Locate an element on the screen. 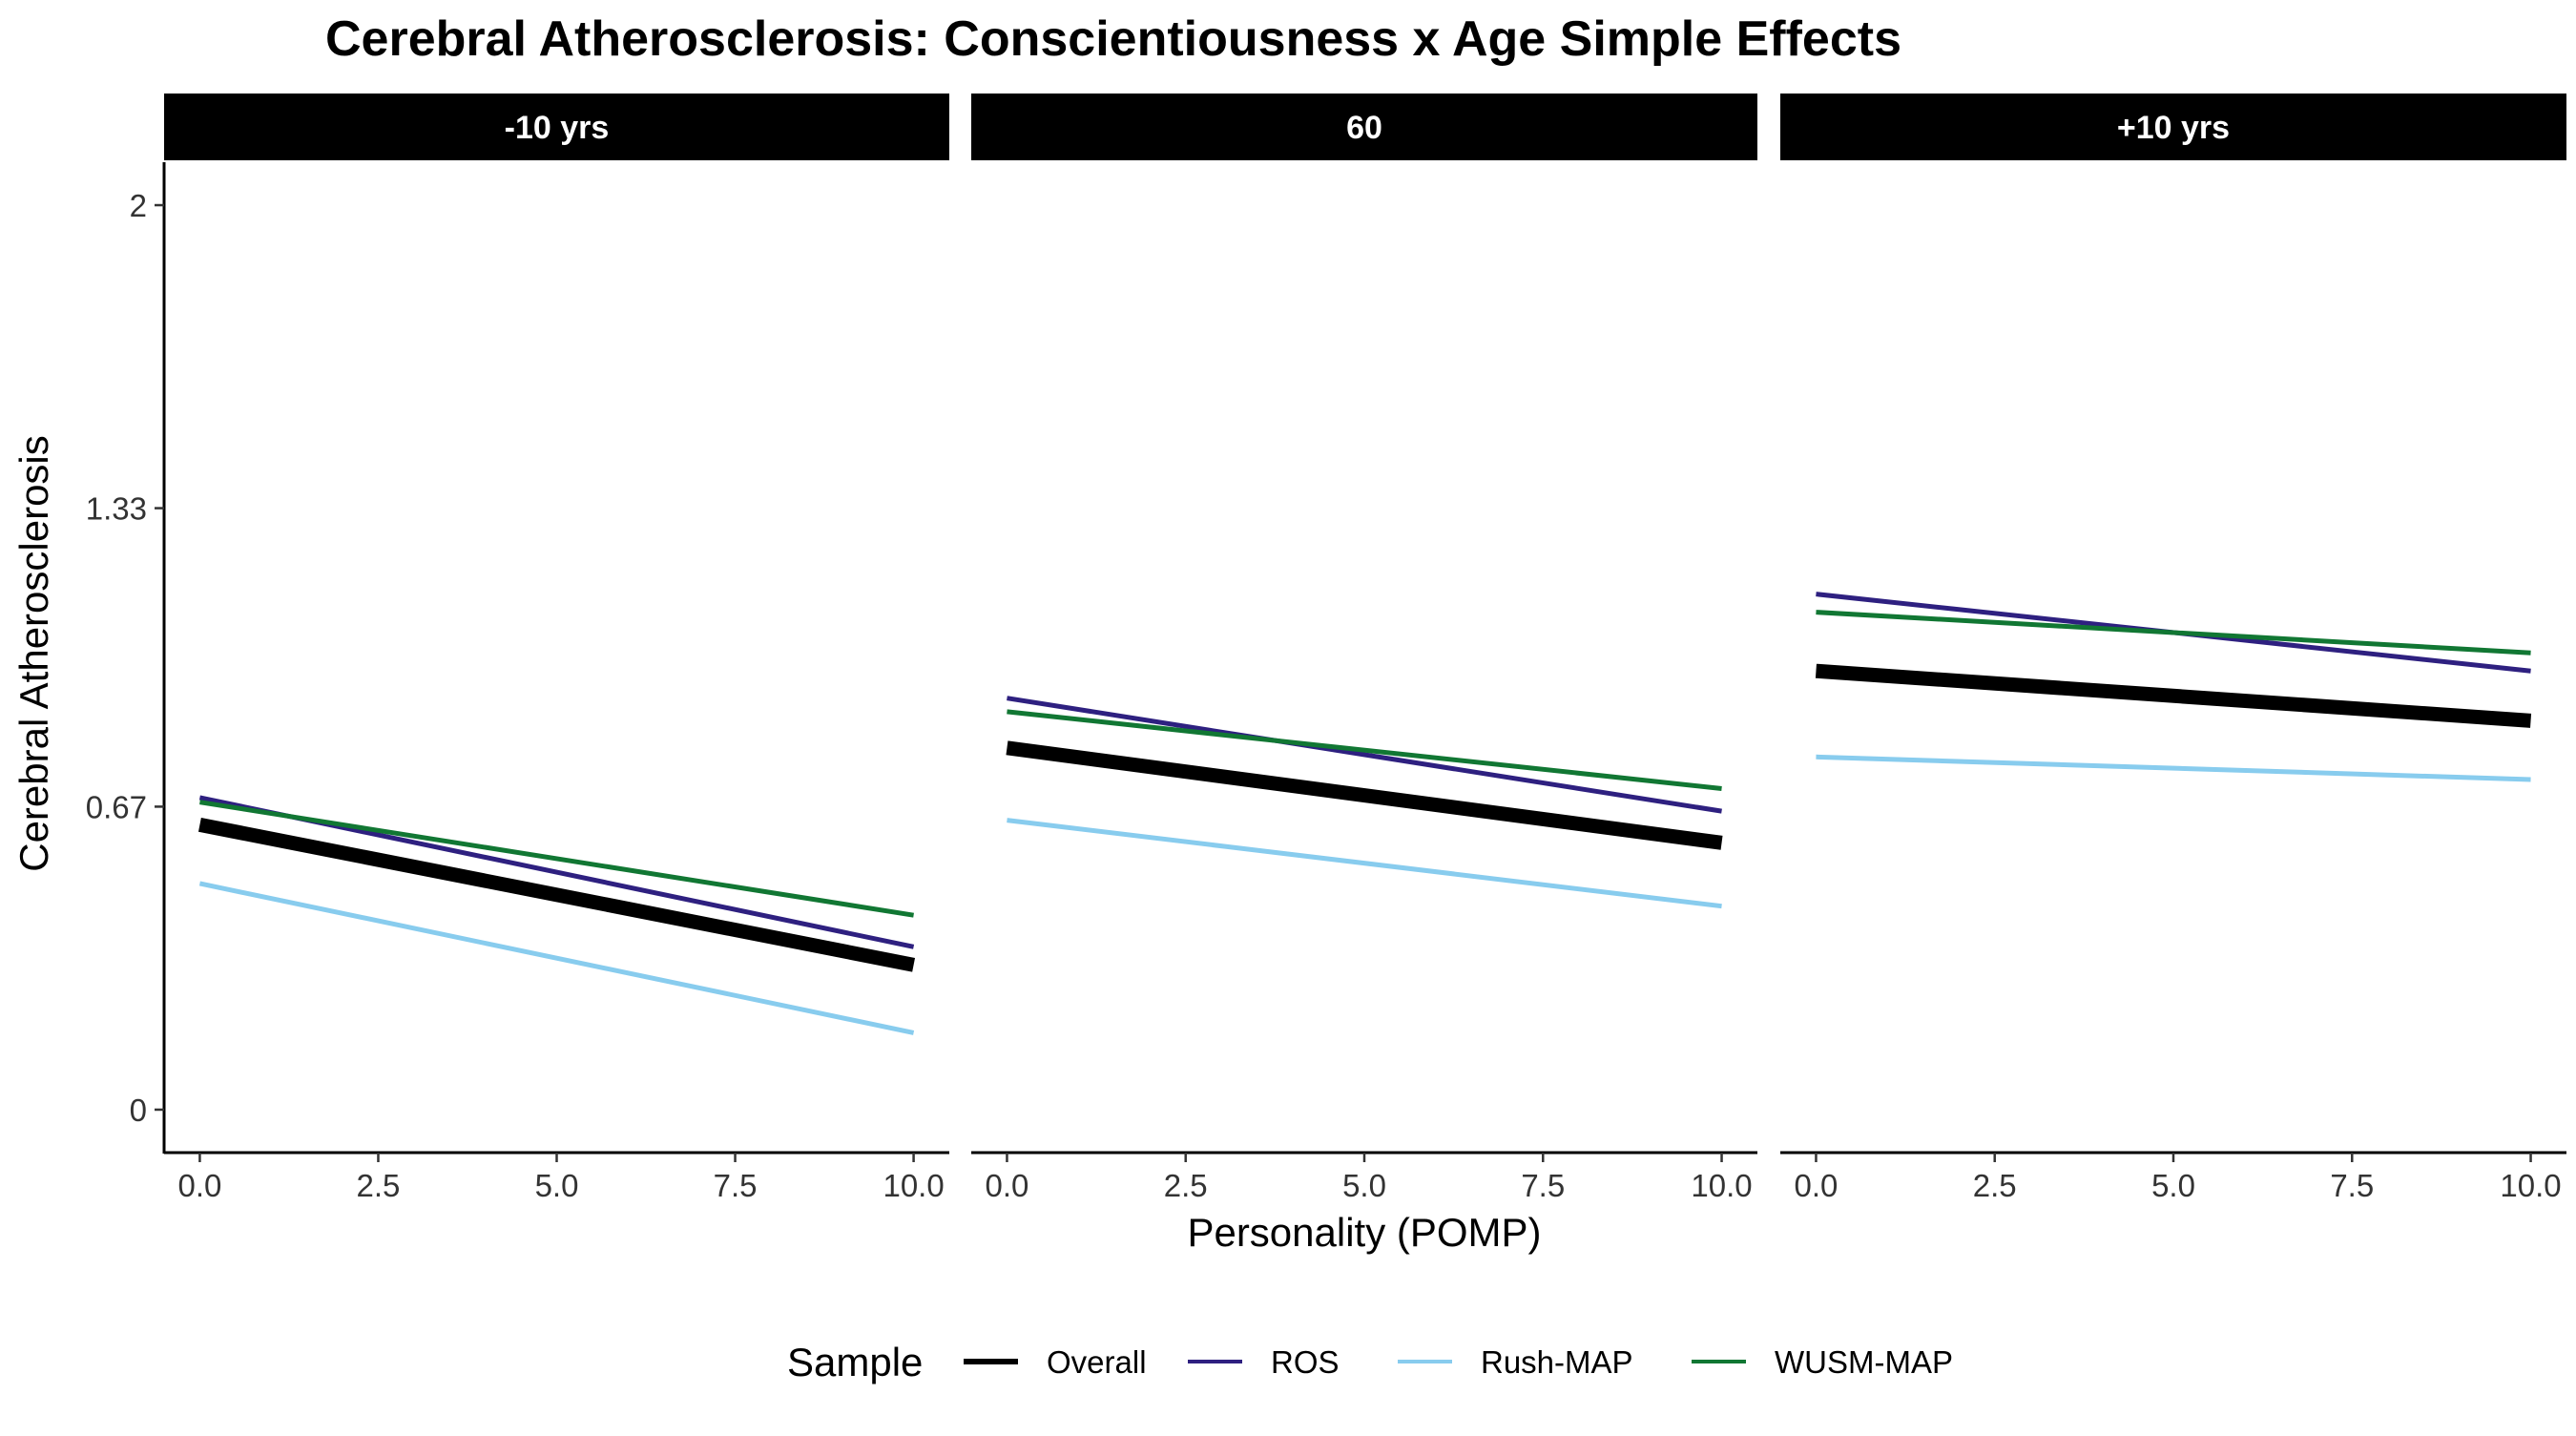  y-tick-label: 2 is located at coordinates (138, 205).